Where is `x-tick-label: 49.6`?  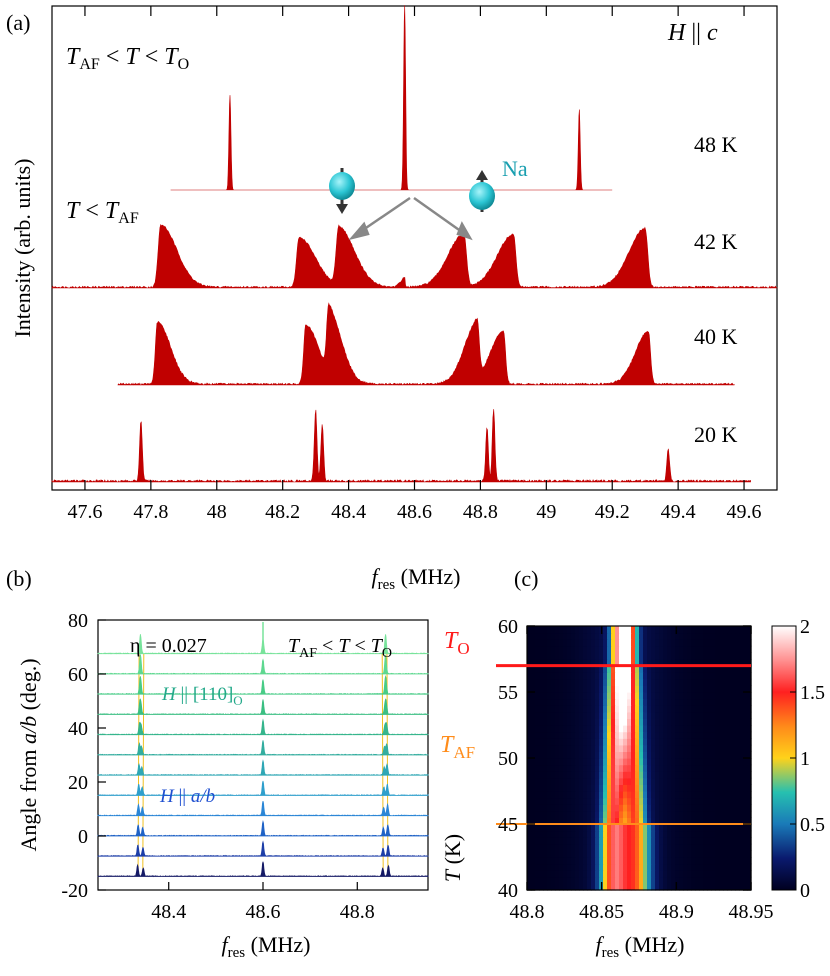
x-tick-label: 49.6 is located at coordinates (744, 512).